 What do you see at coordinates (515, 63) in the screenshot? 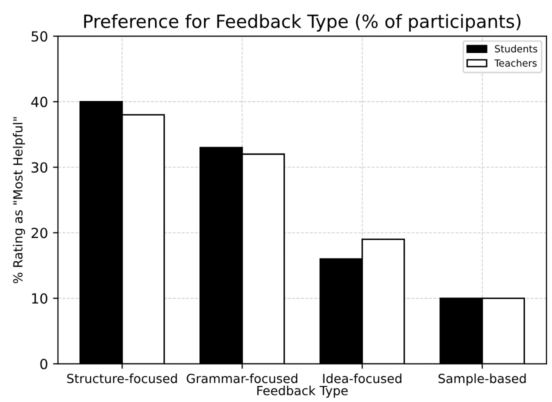
I see `legend-label: Teachers` at bounding box center [515, 63].